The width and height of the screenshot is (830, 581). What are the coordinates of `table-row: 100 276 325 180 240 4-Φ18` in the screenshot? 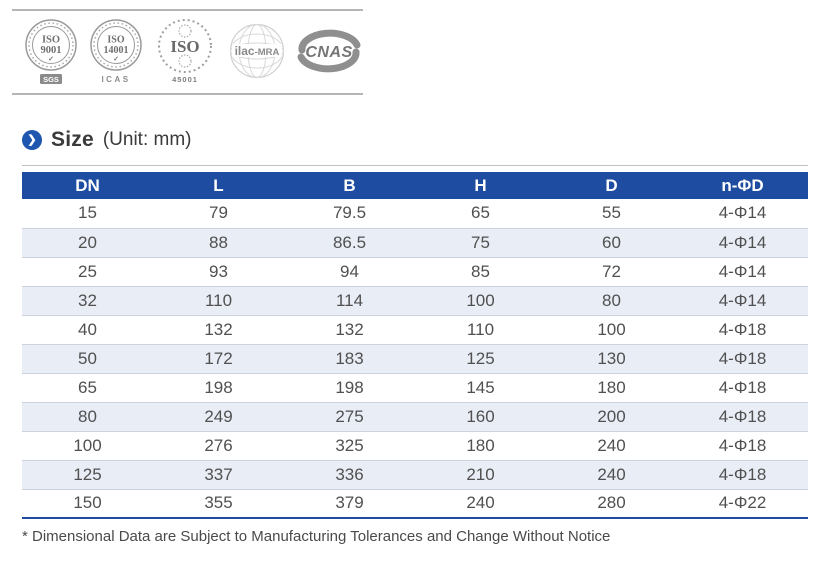 It's located at (415, 445).